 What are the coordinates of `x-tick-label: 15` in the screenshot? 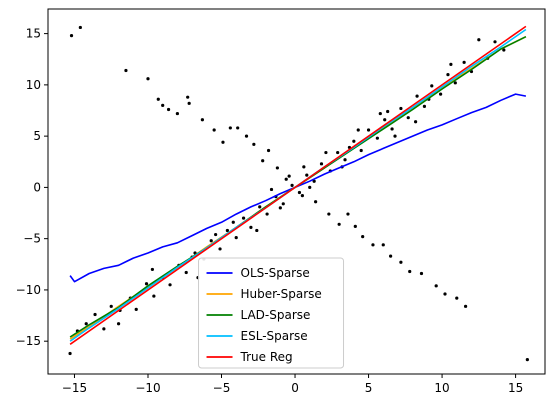 It's located at (515, 388).